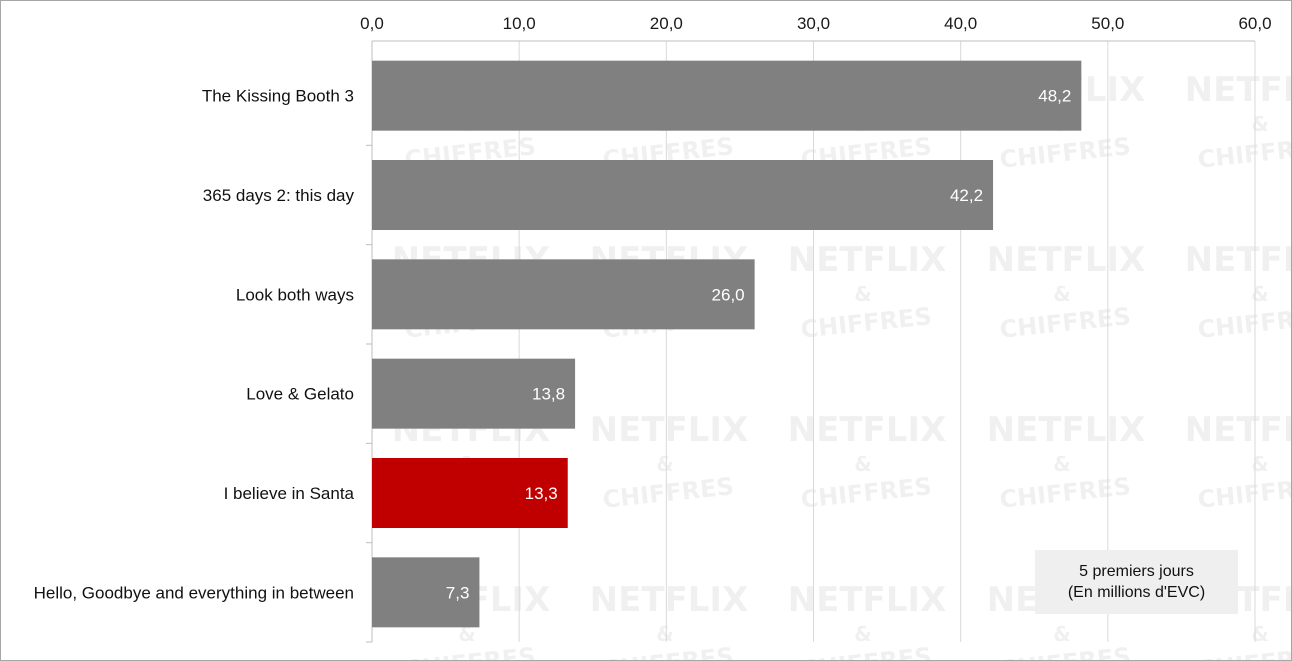  Describe the element at coordinates (960, 23) in the screenshot. I see `x-tick-label: 40,0` at that location.